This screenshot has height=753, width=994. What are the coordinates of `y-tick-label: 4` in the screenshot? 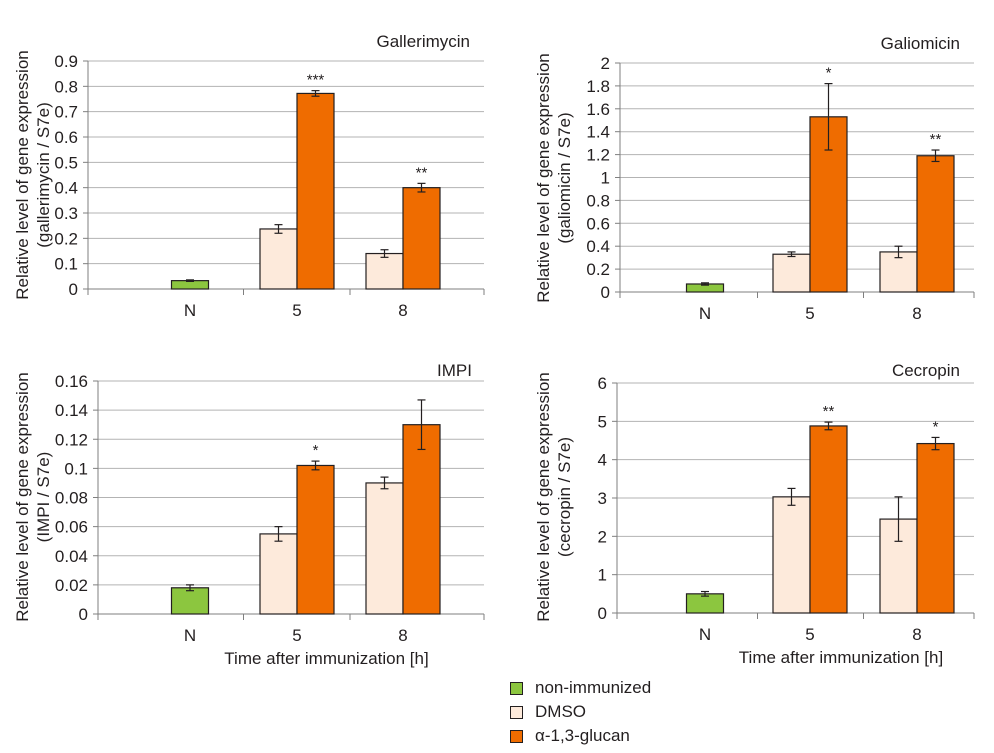 It's located at (602, 460).